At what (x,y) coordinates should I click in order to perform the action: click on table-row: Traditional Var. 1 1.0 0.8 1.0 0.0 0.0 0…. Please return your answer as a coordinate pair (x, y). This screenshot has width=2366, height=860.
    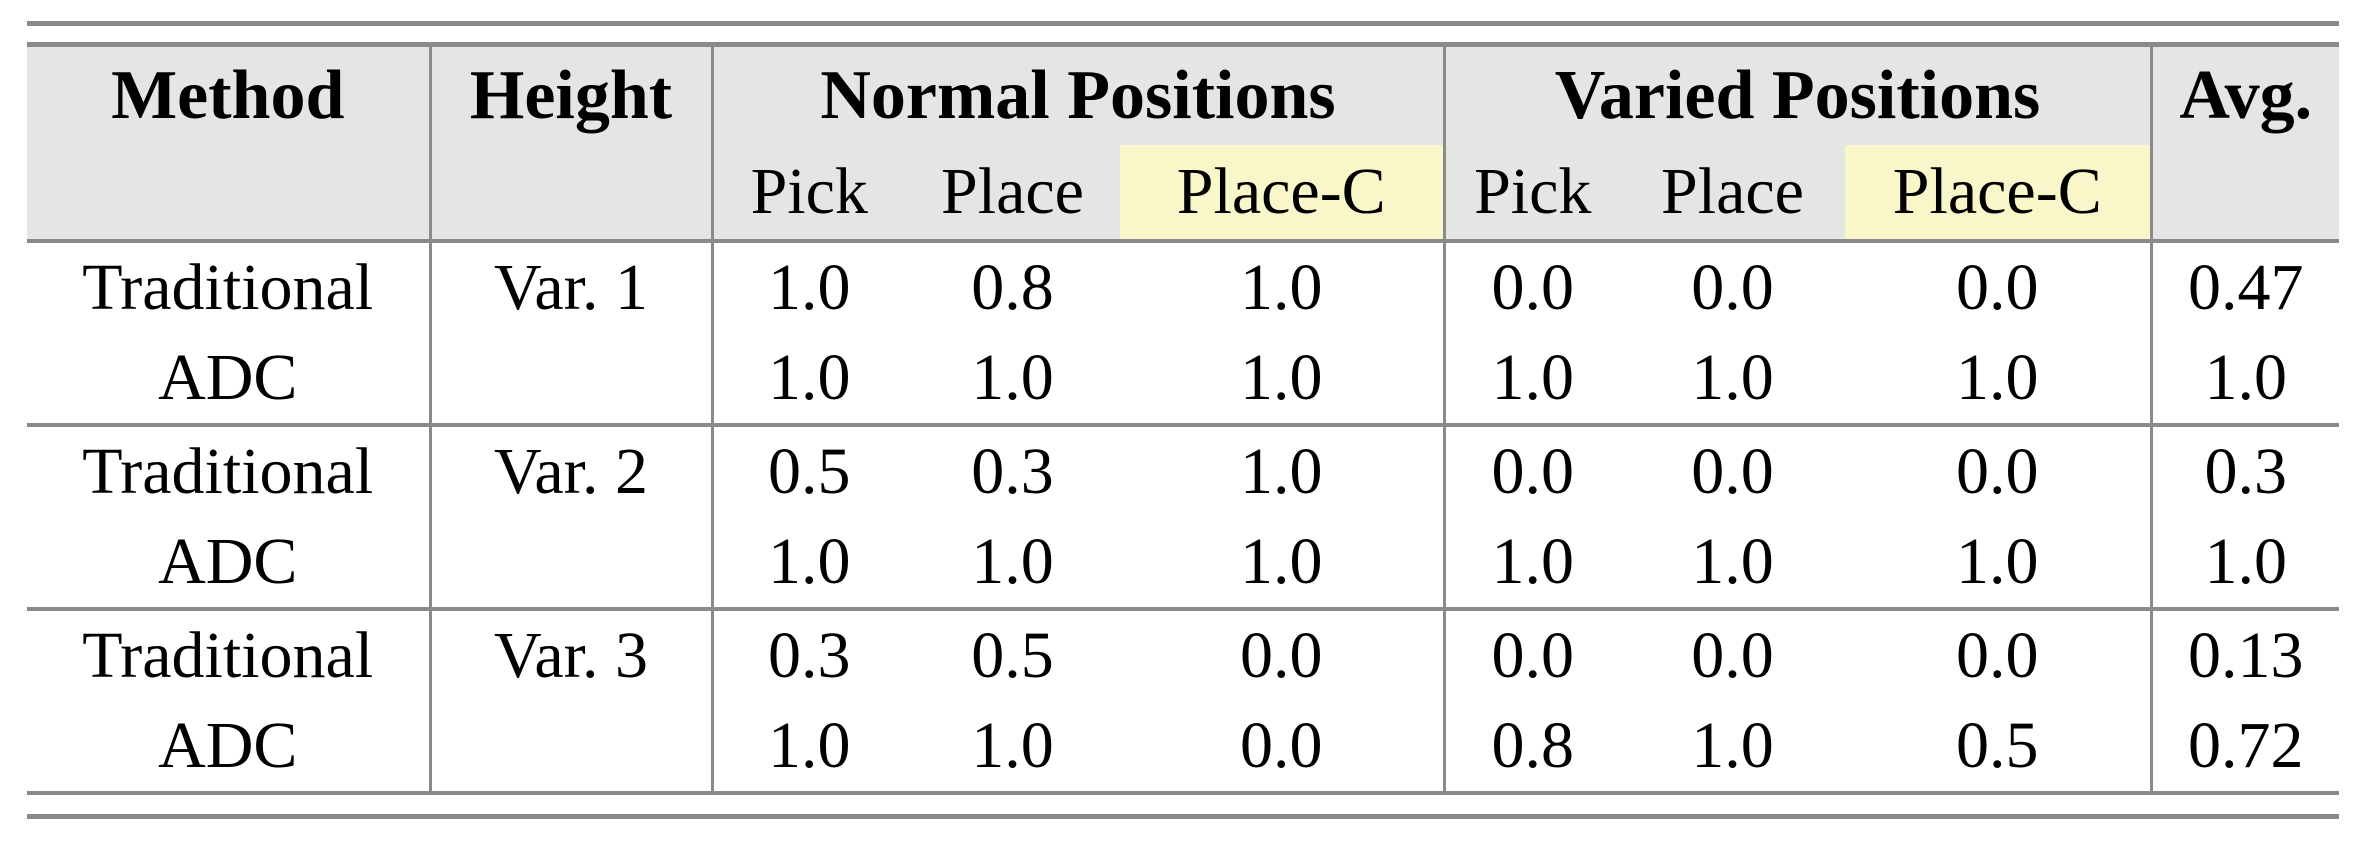
    Looking at the image, I should click on (1183, 286).